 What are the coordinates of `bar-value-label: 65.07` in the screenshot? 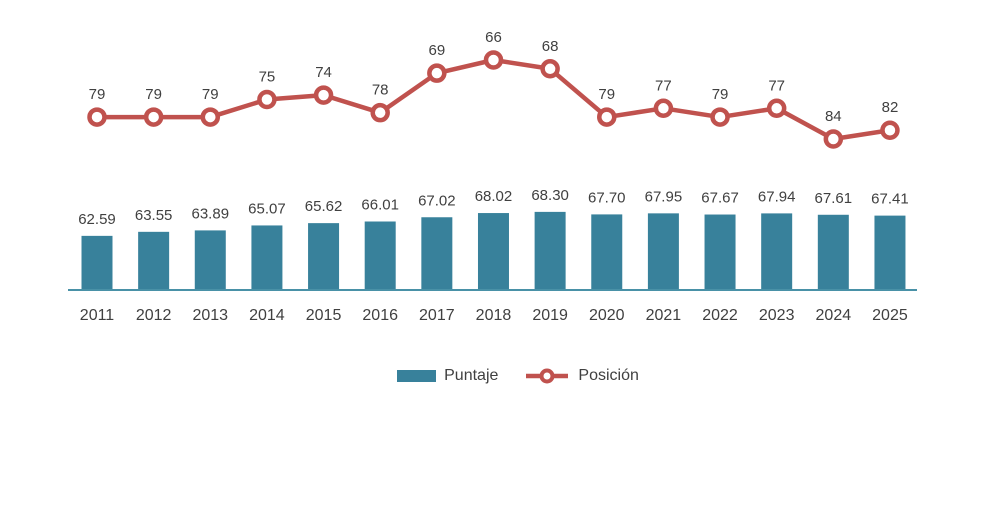 It's located at (267, 208).